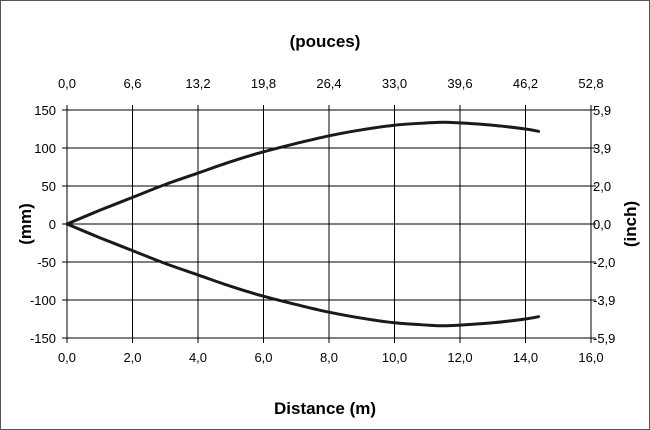  I want to click on x-tick-label: 10,0, so click(394, 357).